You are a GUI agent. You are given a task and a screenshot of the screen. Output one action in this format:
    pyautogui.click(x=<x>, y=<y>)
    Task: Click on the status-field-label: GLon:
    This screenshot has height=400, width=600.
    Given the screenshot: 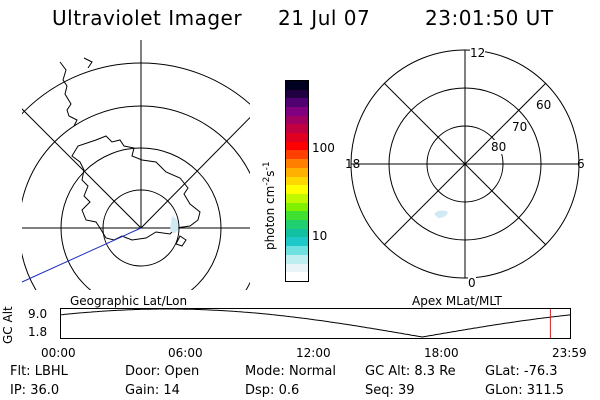 What is the action you would take?
    pyautogui.click(x=506, y=390)
    